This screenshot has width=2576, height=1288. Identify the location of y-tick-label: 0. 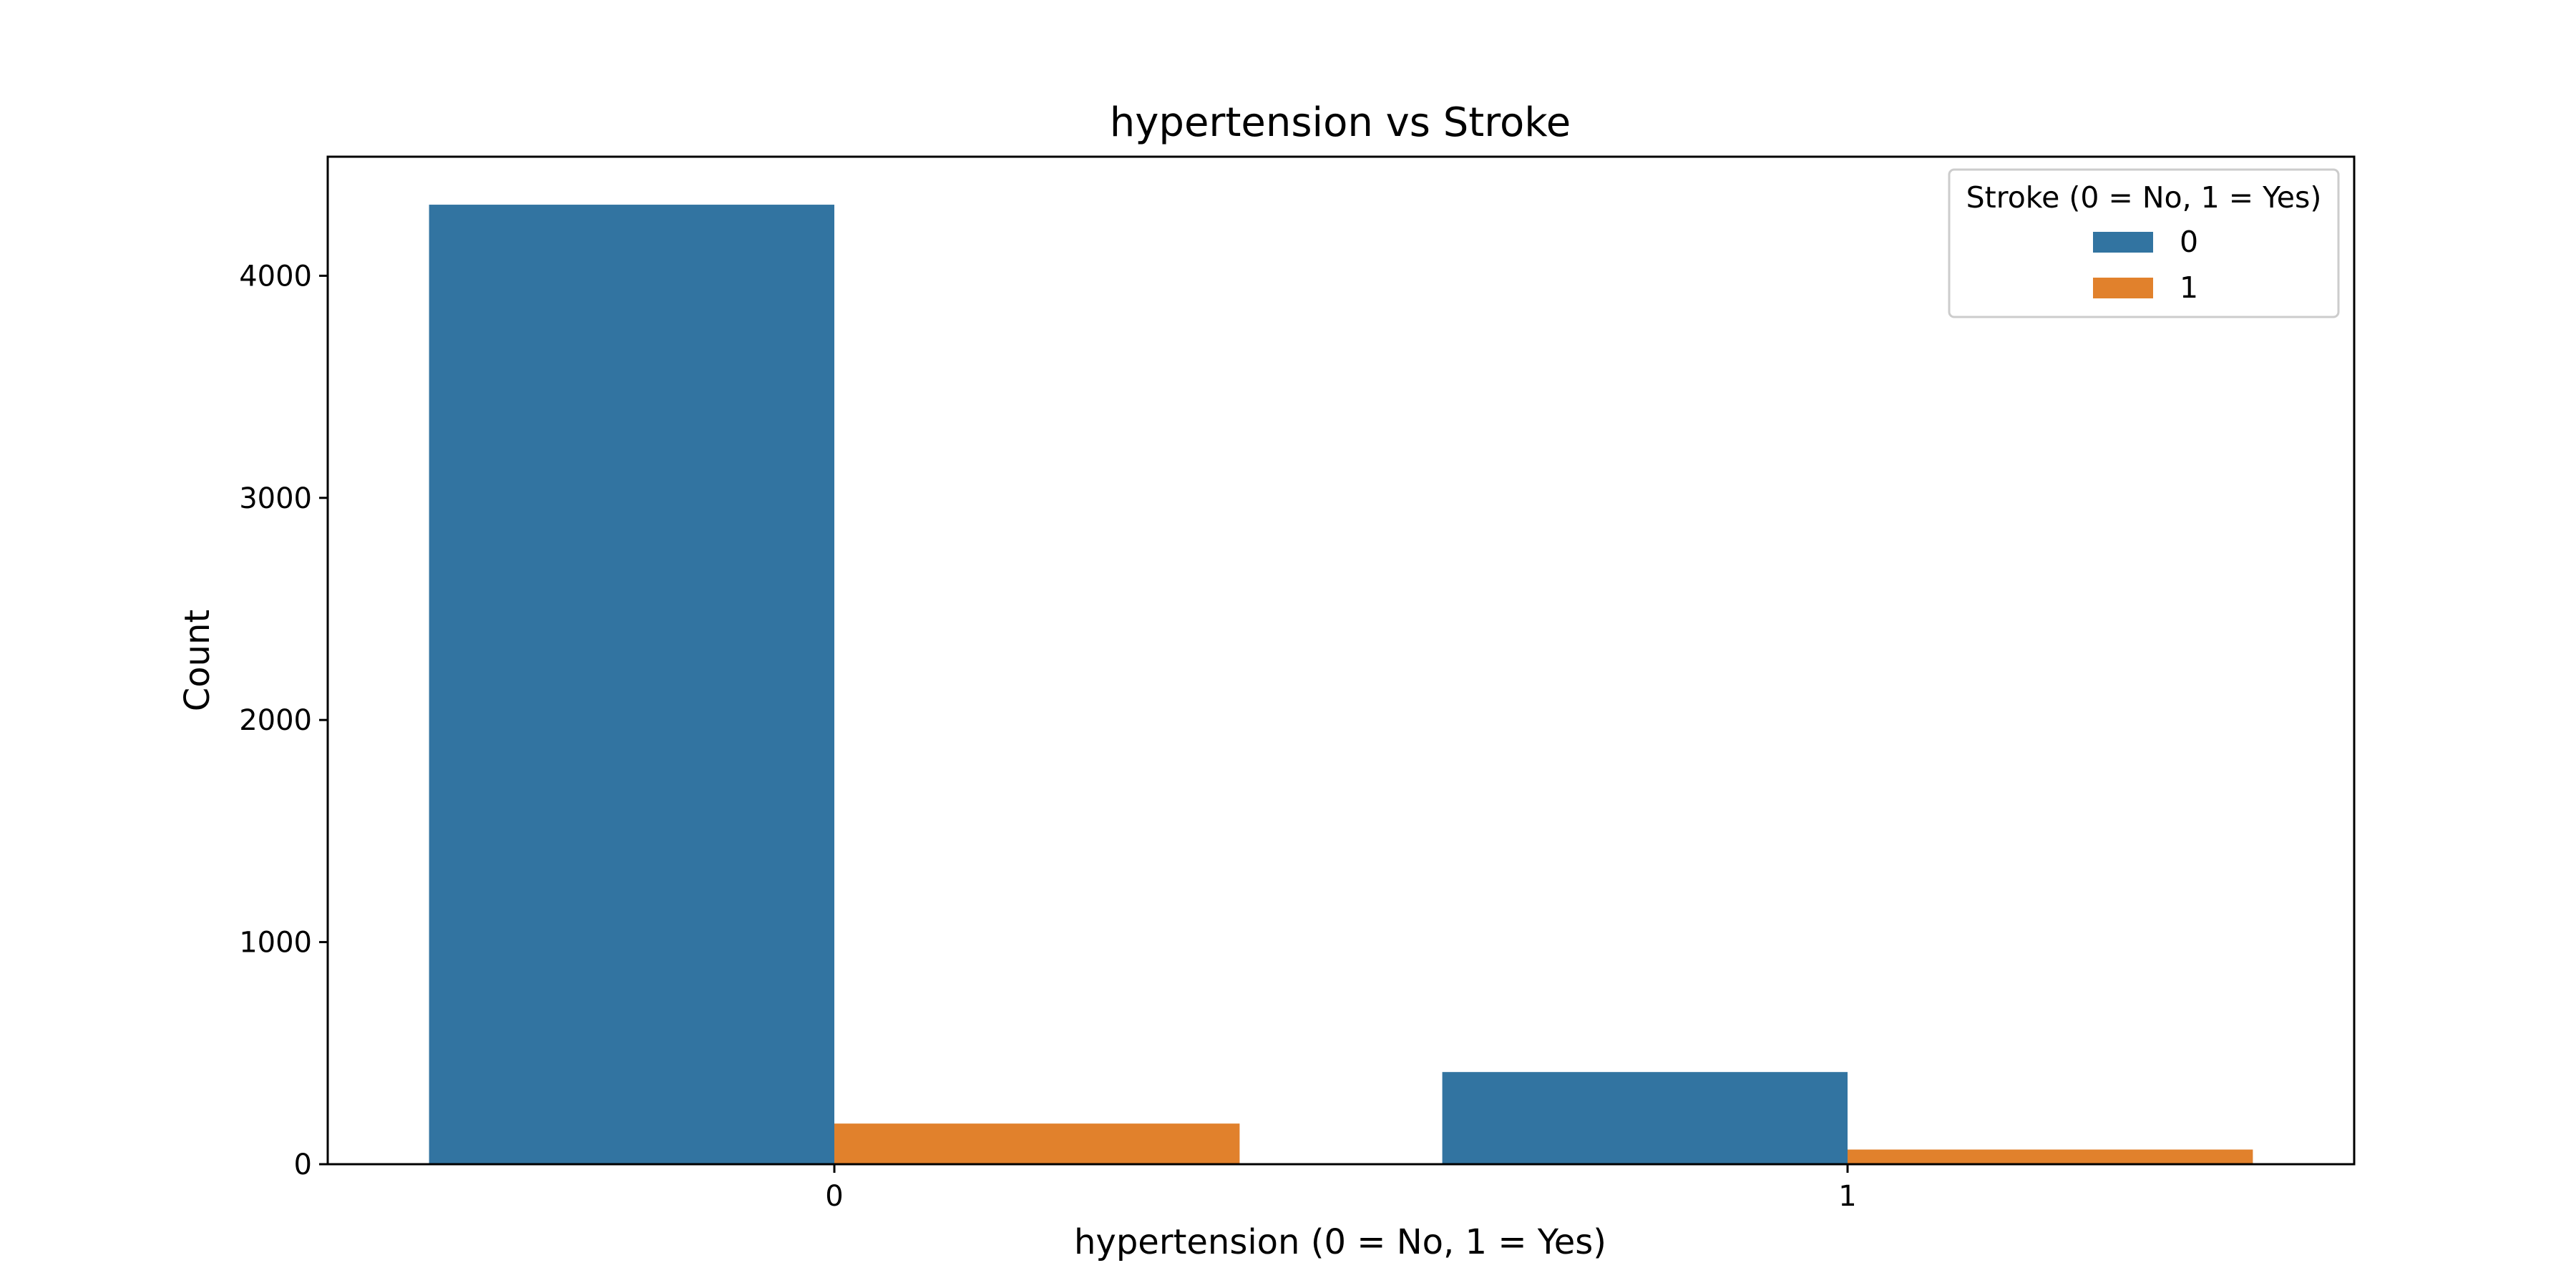
(303, 1164).